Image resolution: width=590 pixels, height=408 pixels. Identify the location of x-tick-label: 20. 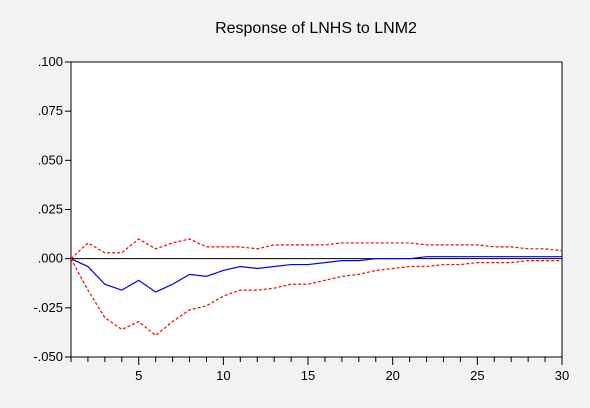
(392, 375).